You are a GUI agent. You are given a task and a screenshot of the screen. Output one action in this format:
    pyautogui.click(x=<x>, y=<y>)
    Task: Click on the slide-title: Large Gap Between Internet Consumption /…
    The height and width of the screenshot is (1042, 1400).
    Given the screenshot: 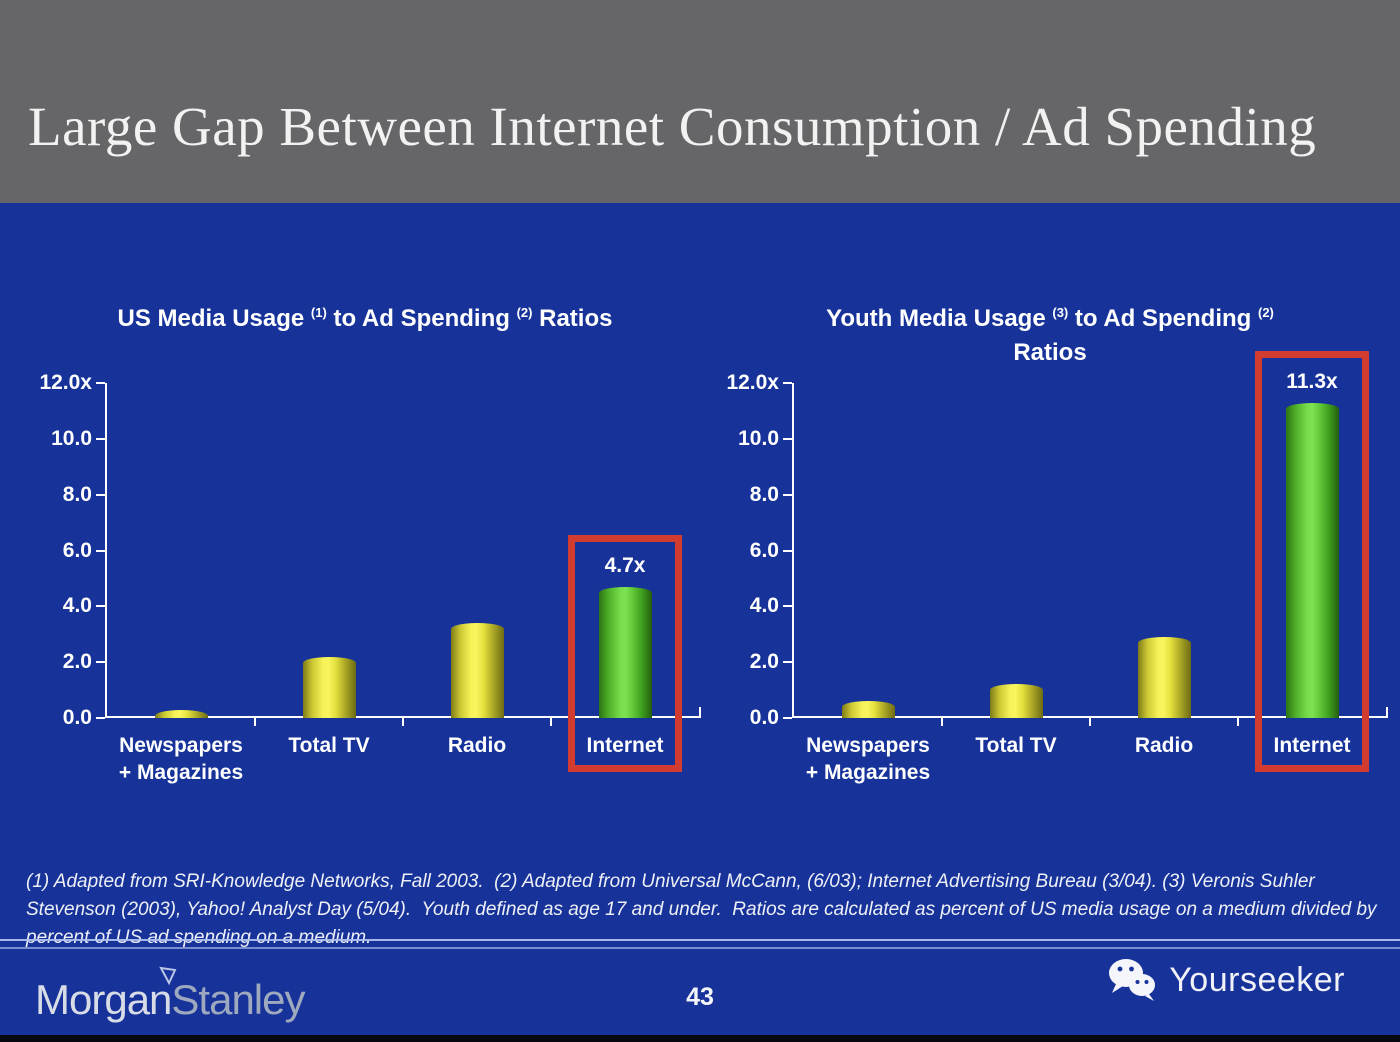 What is the action you would take?
    pyautogui.click(x=672, y=126)
    